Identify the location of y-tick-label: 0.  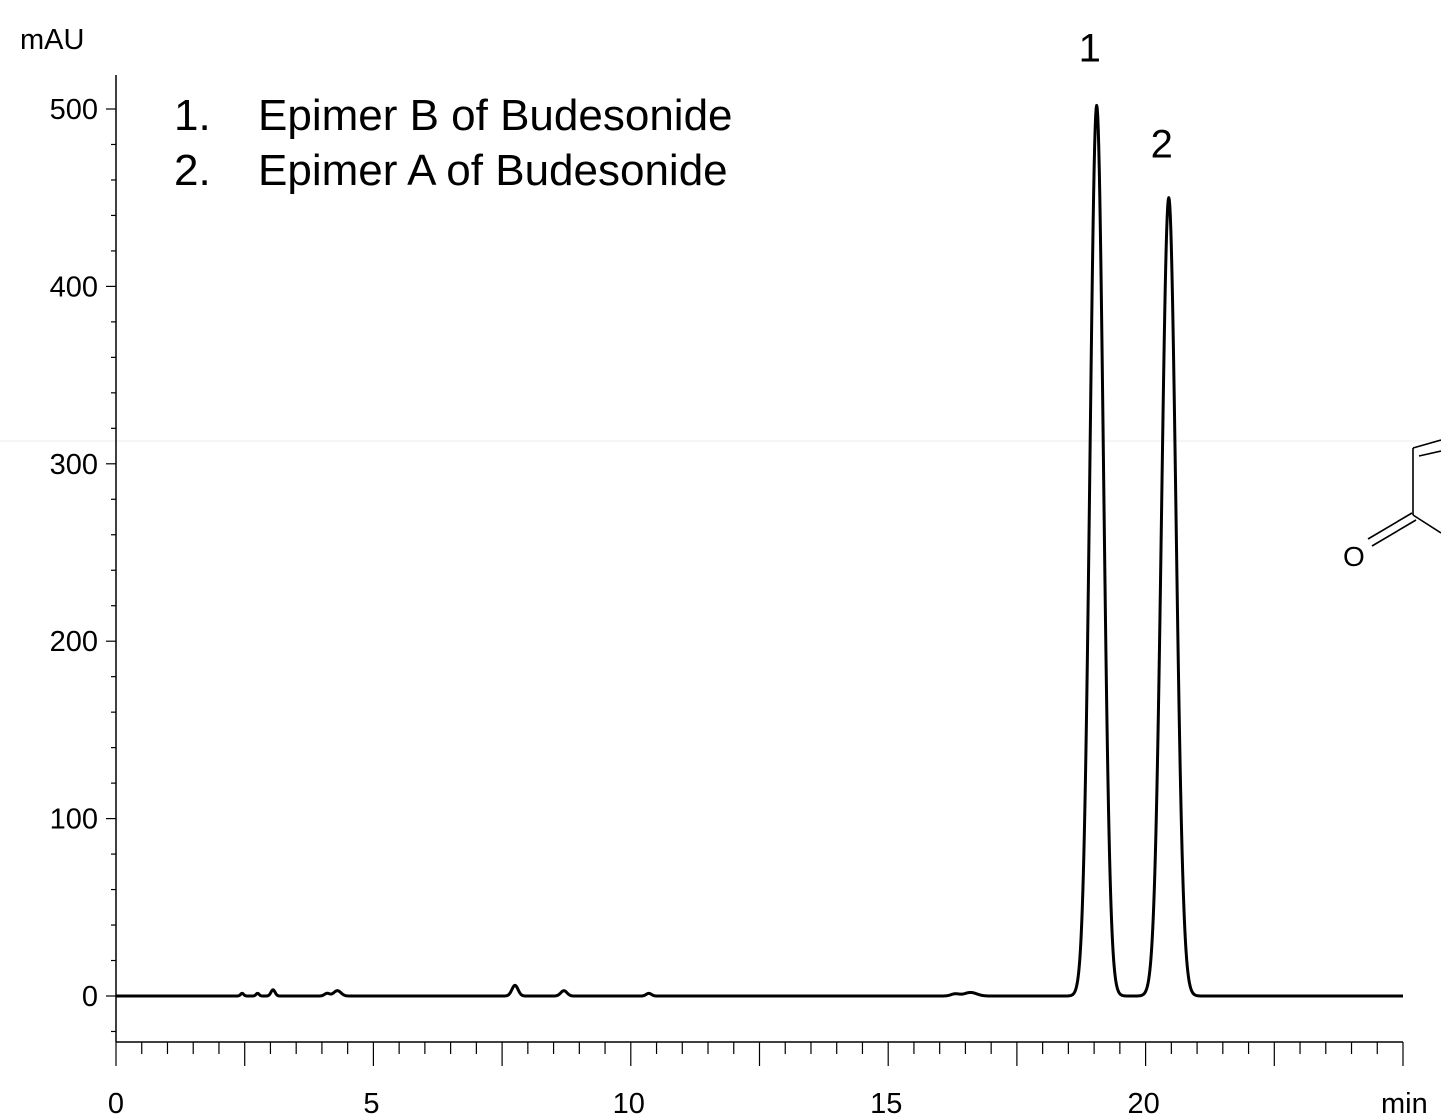
(90, 997).